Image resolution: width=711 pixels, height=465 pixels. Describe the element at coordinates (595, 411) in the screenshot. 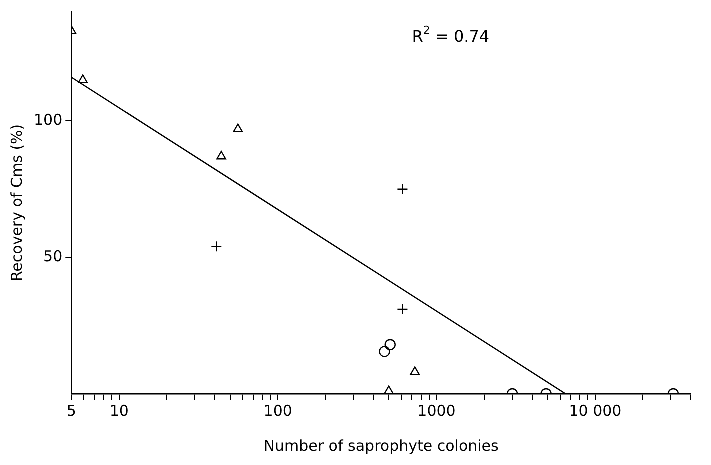

I see `x-tick-label: 10 000` at that location.